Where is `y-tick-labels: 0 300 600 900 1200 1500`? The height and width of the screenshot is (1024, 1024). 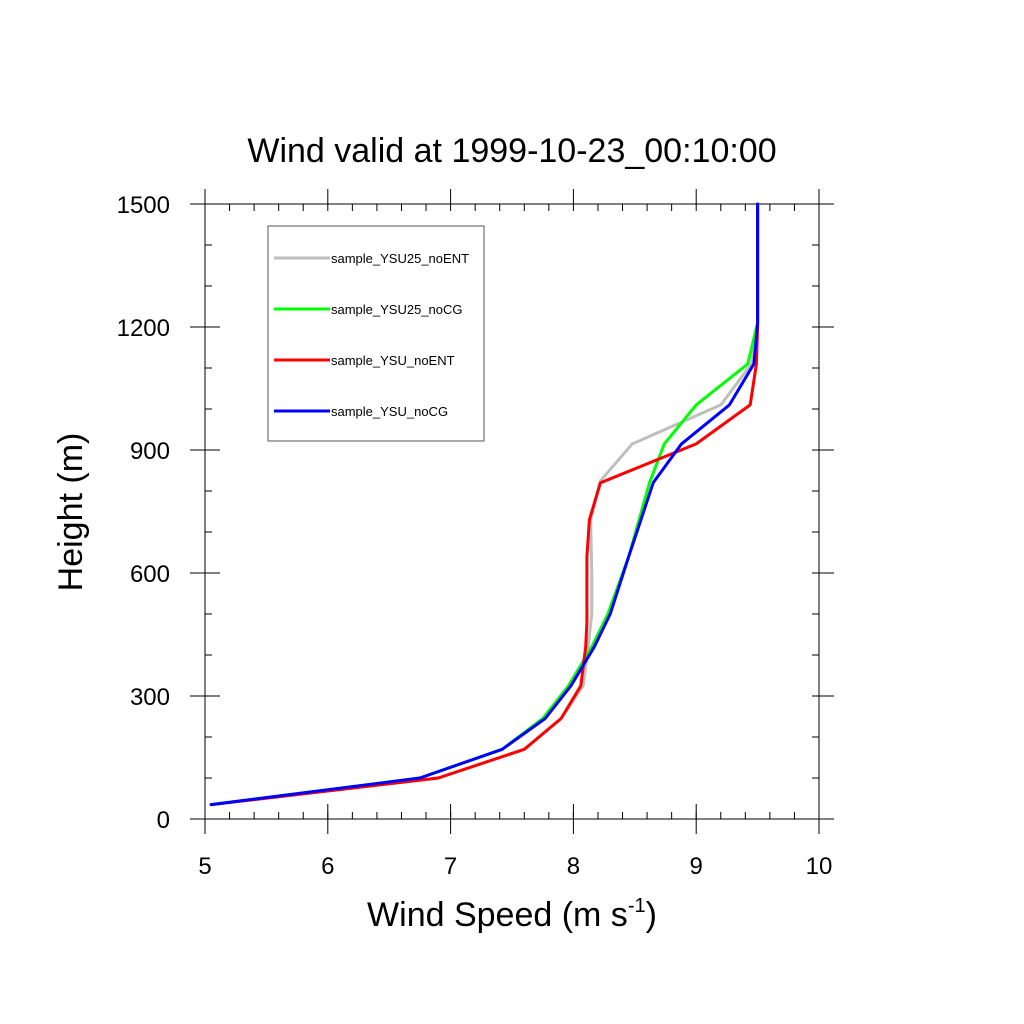 y-tick-labels: 0 300 600 900 1200 1500 is located at coordinates (143, 513).